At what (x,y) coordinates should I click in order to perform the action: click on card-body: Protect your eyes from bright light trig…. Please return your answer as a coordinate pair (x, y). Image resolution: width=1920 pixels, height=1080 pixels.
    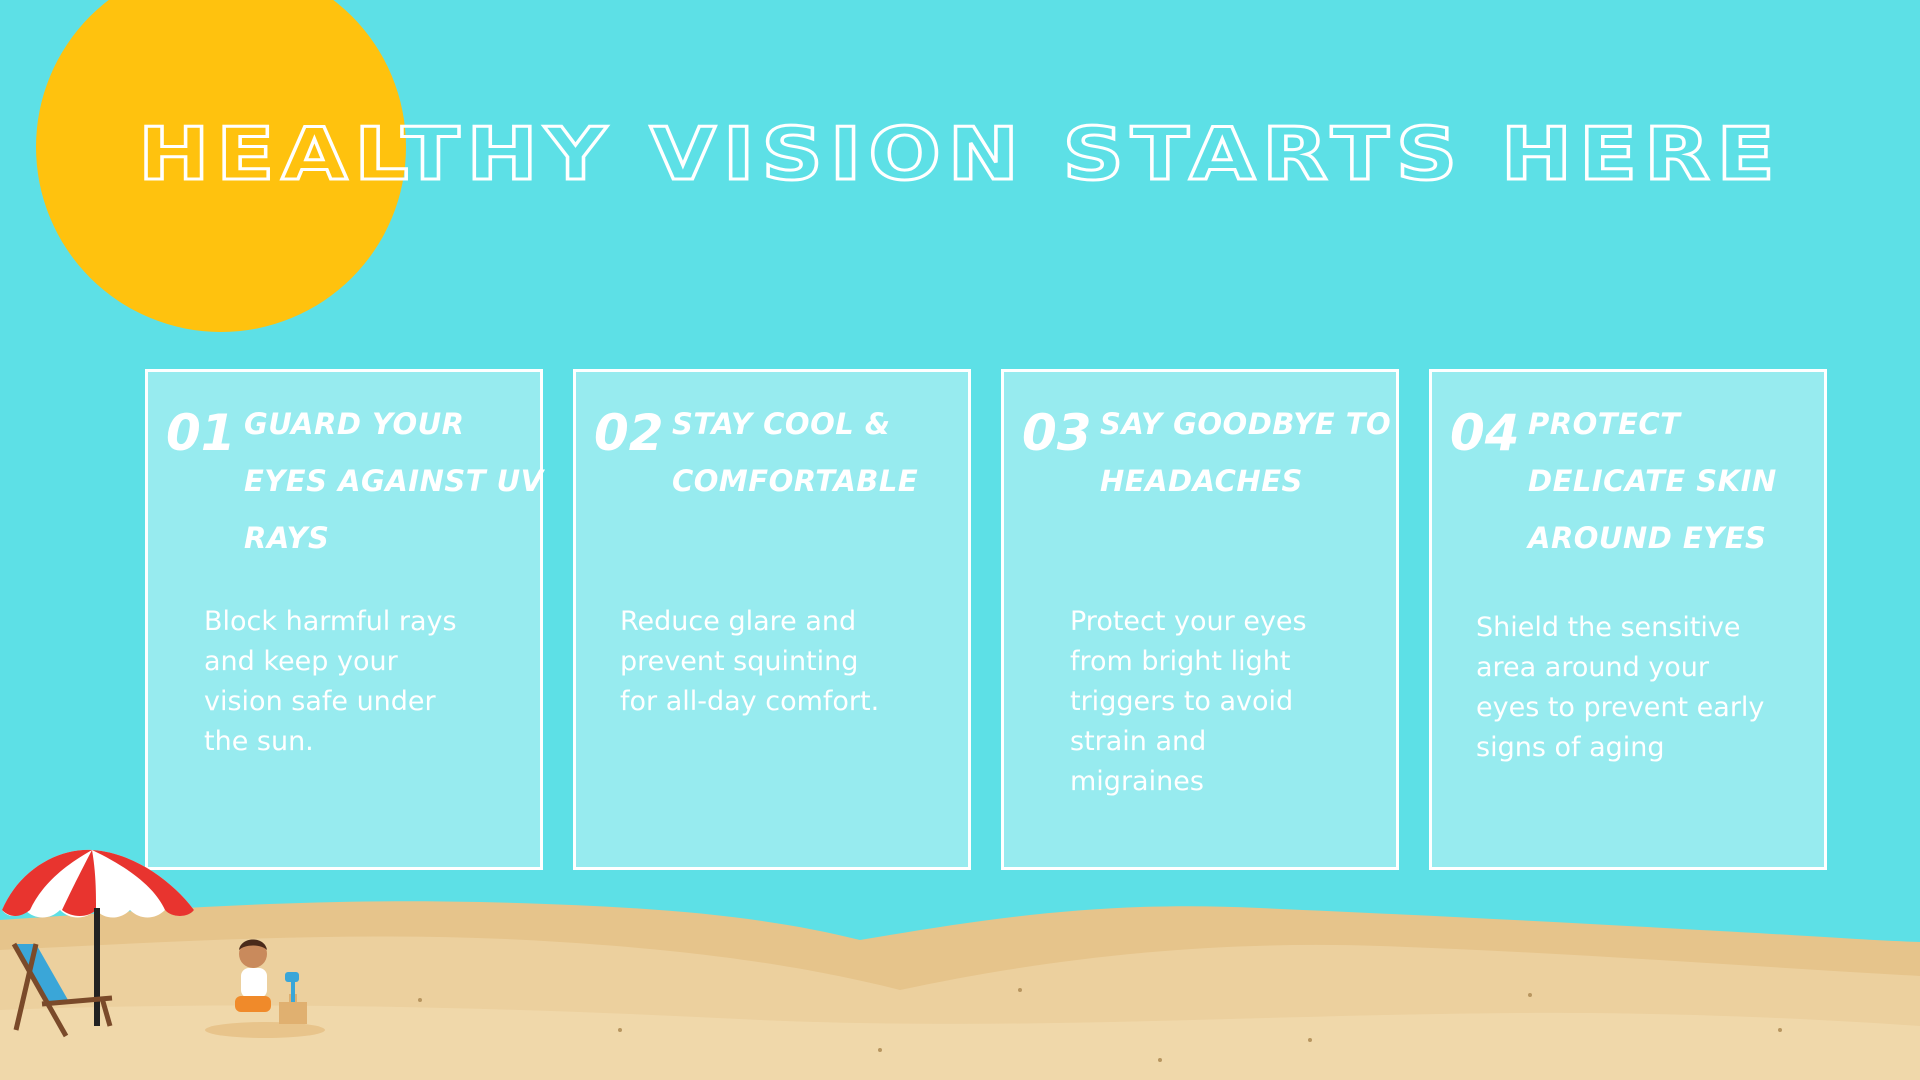
    Looking at the image, I should click on (1188, 701).